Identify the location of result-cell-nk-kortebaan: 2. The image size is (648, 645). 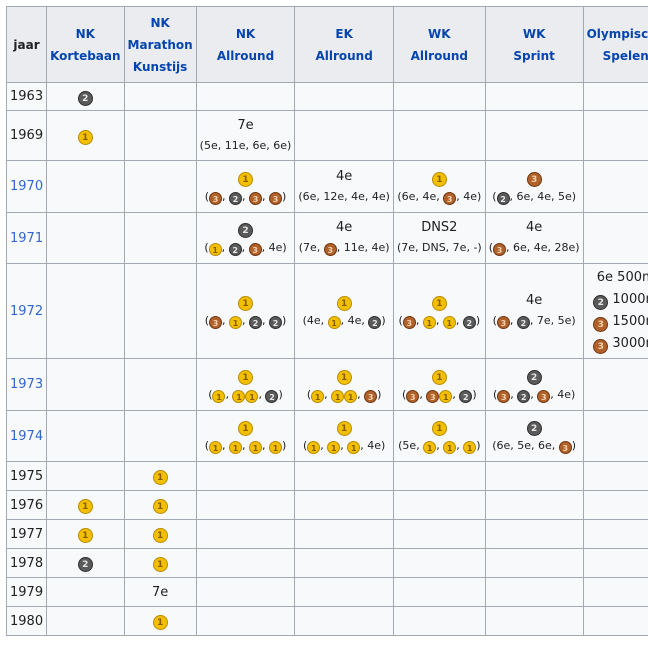
(85, 563).